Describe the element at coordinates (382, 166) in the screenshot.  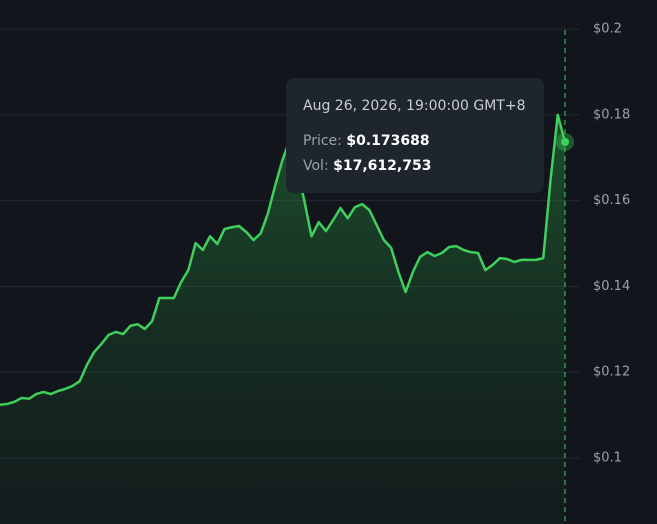
I see `volume-value: $17,612,753` at that location.